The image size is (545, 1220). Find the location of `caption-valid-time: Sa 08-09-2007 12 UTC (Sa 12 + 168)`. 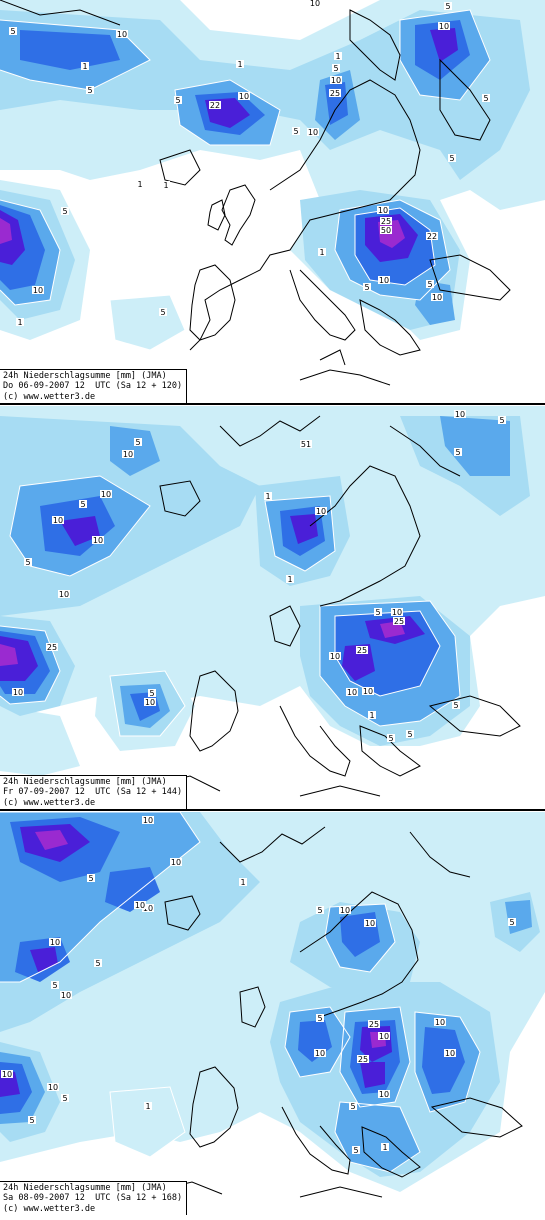

caption-valid-time: Sa 08-09-2007 12 UTC (Sa 12 + 168) is located at coordinates (93, 1198).